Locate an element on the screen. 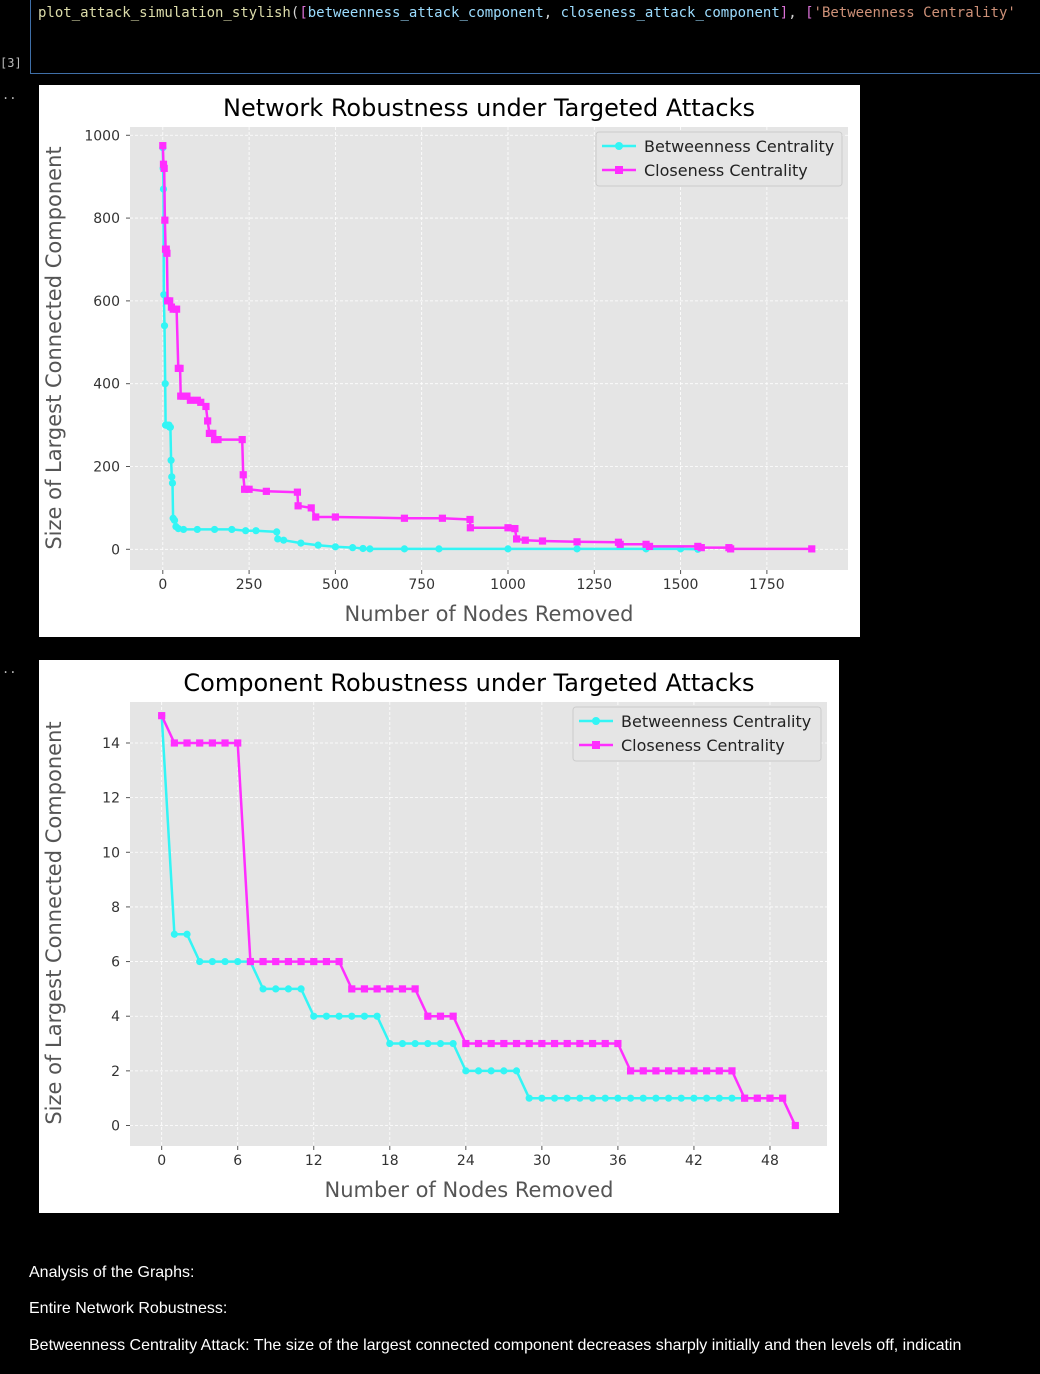 The height and width of the screenshot is (1374, 1040). x-tick-label: 1500 is located at coordinates (681, 585).